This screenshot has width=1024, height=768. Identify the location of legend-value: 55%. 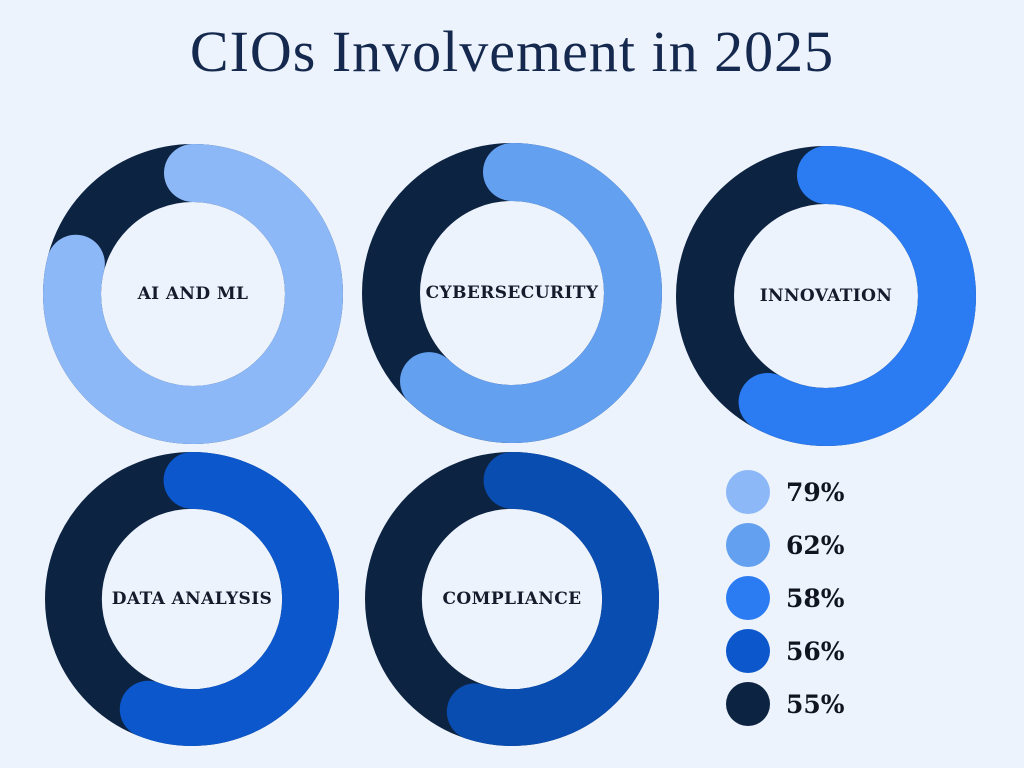
(815, 704).